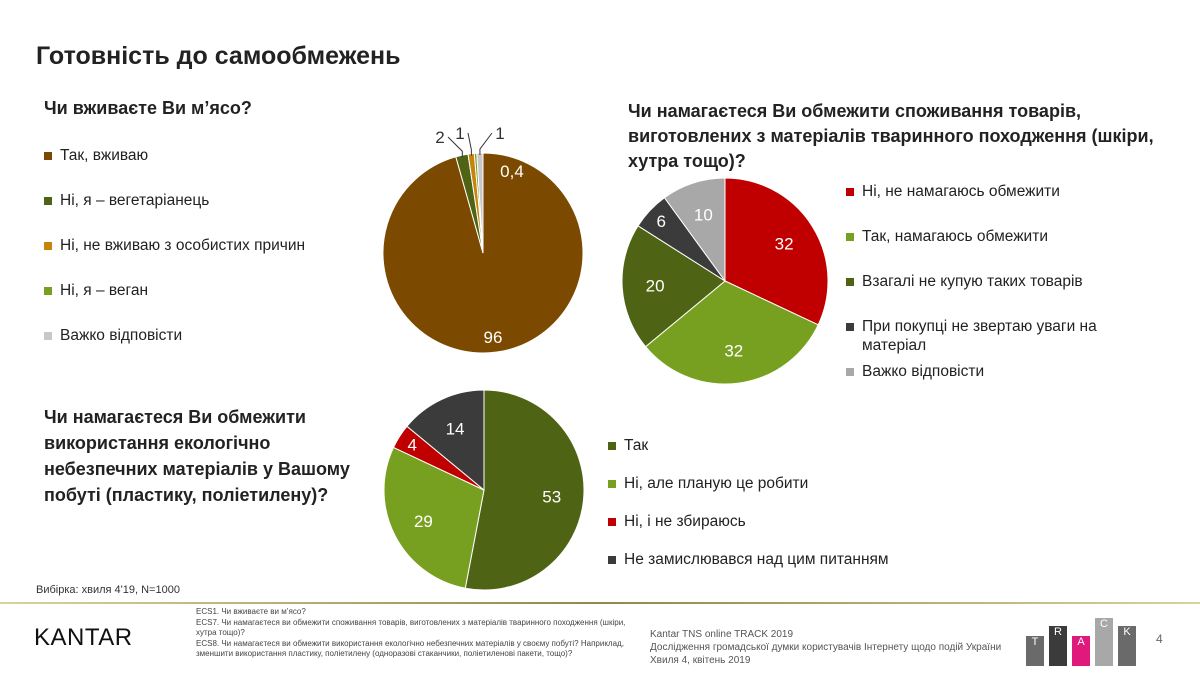 The width and height of the screenshot is (1200, 675). What do you see at coordinates (423, 521) in the screenshot?
I see `slice-value-label: 29` at bounding box center [423, 521].